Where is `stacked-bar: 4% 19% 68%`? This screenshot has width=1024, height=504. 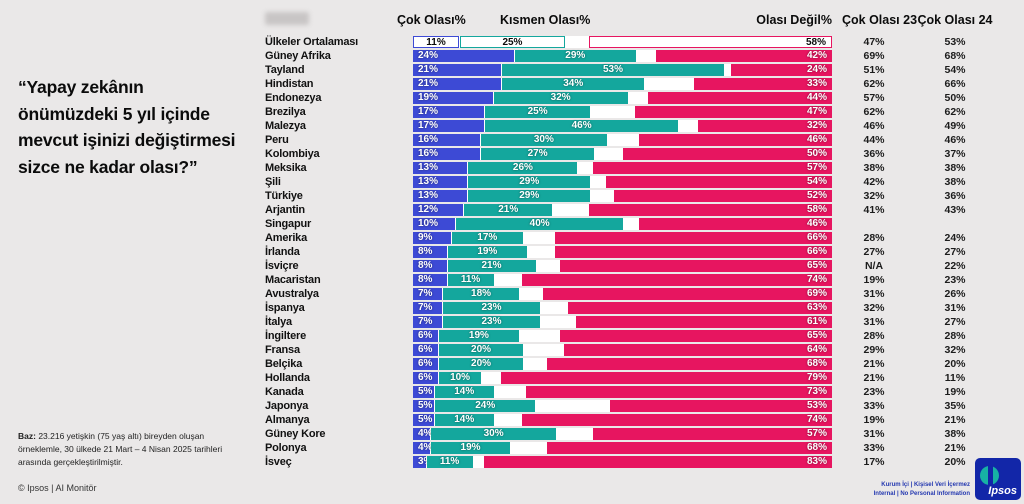
stacked-bar: 4% 19% 68% is located at coordinates (622, 448).